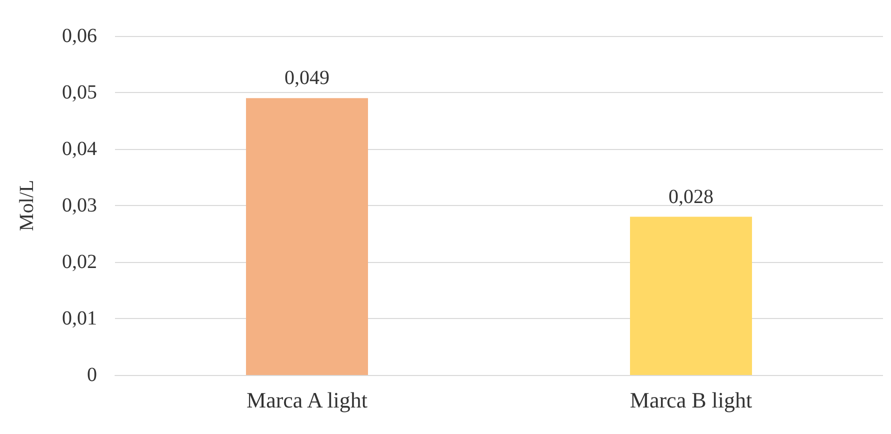 The image size is (891, 434). Describe the element at coordinates (691, 197) in the screenshot. I see `data-label: 0,028` at that location.